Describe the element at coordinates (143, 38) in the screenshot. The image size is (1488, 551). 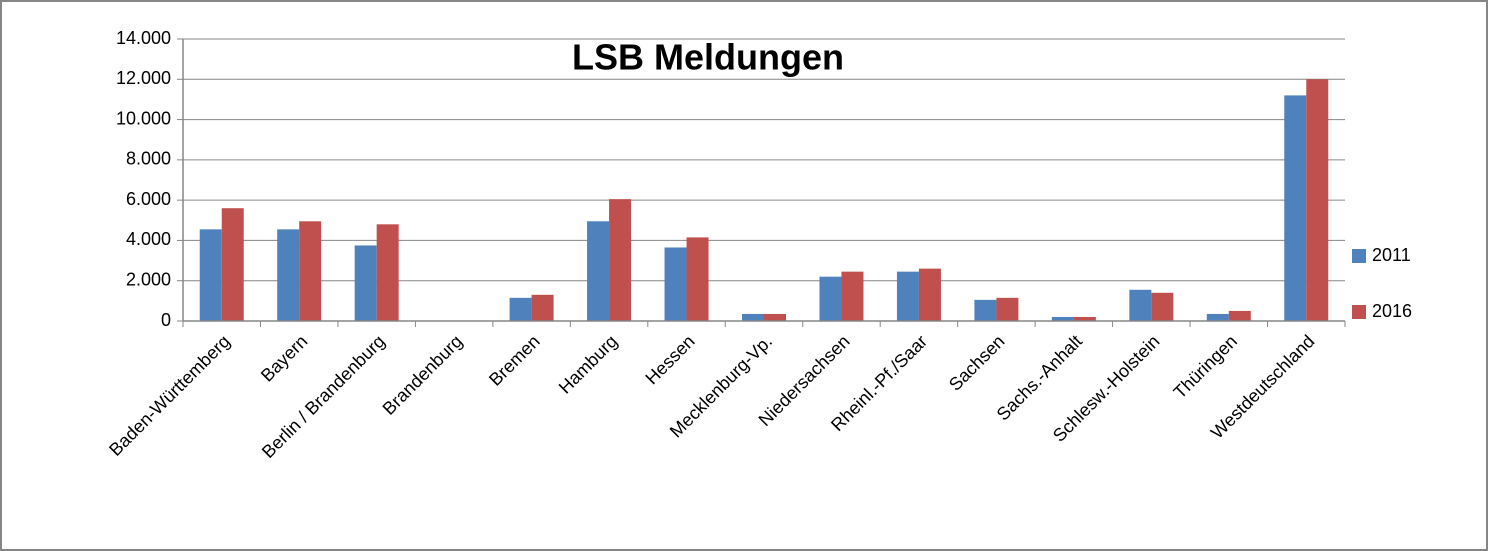
I see `y-tick-label: 14.000` at that location.